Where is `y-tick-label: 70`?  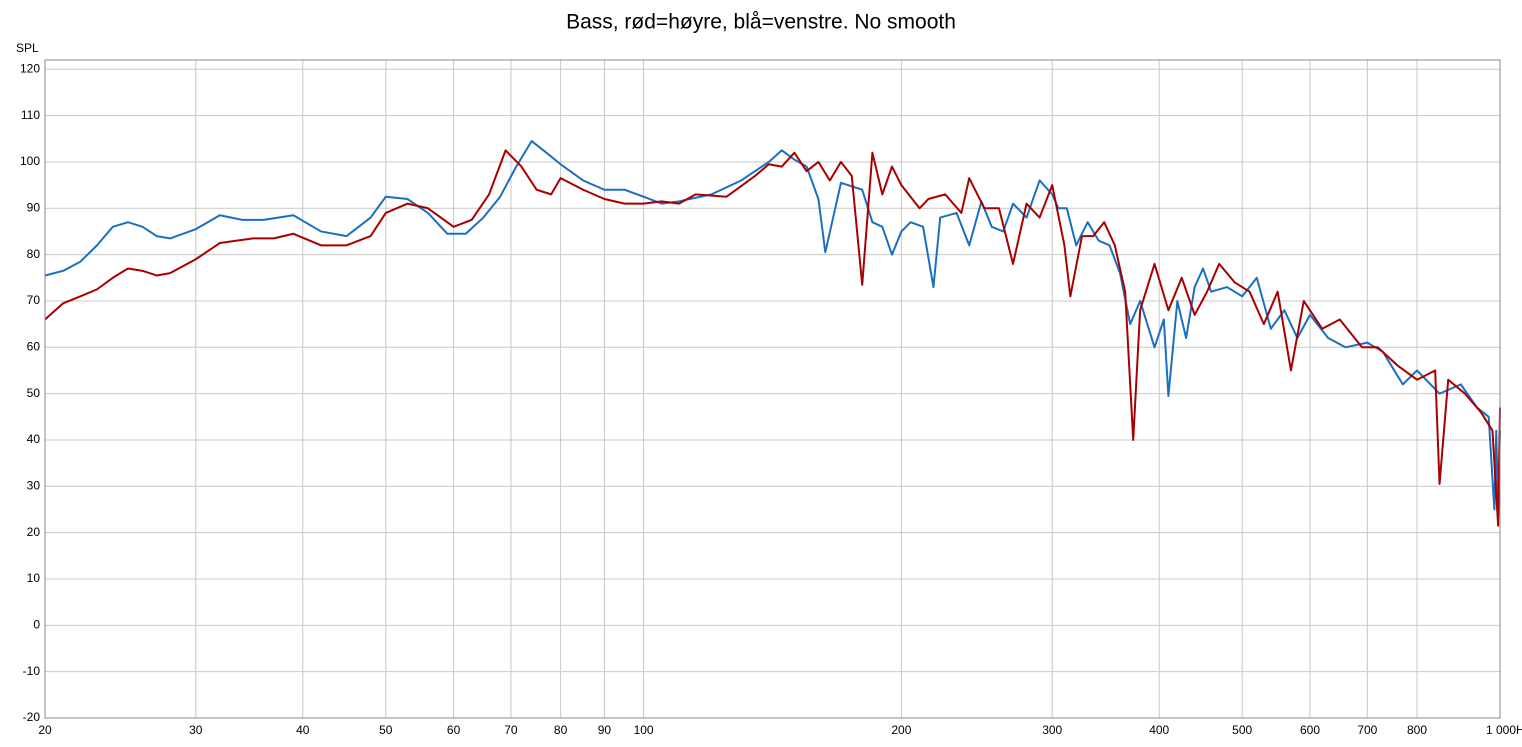
y-tick-label: 70 is located at coordinates (34, 300).